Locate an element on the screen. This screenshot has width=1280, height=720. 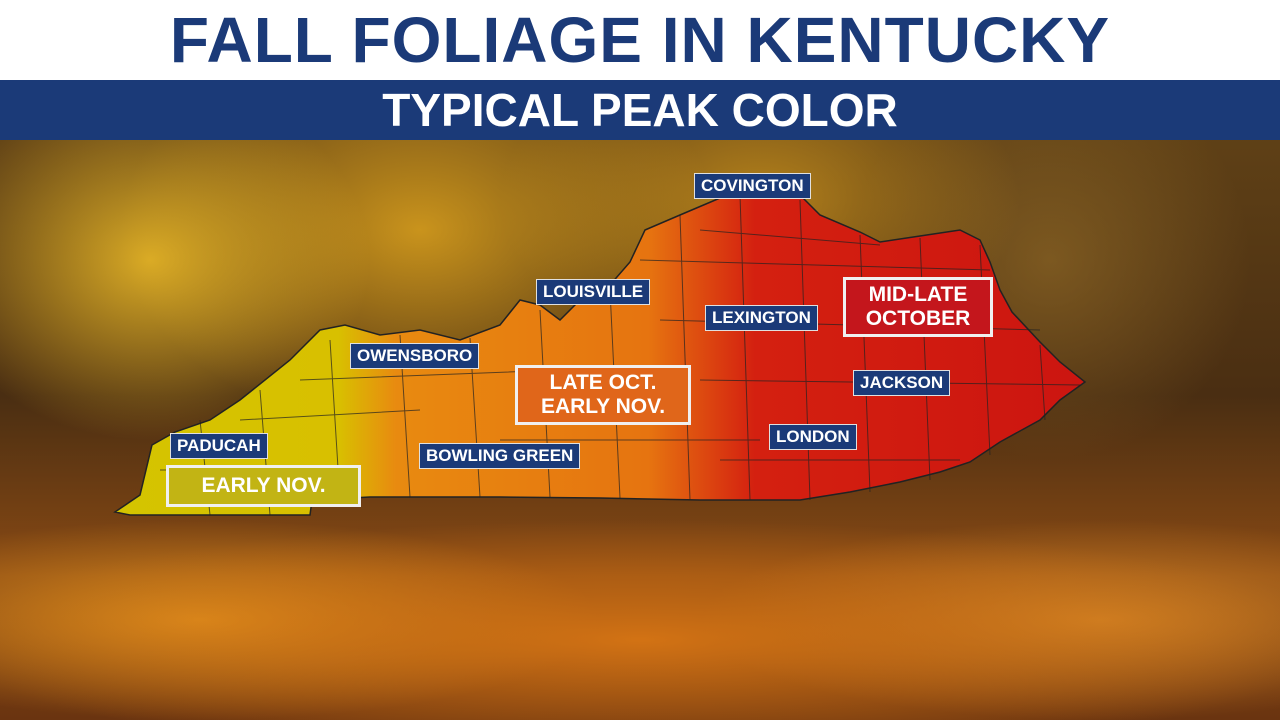
city-label-bowling-green: BOWLING GREEN is located at coordinates (500, 456).